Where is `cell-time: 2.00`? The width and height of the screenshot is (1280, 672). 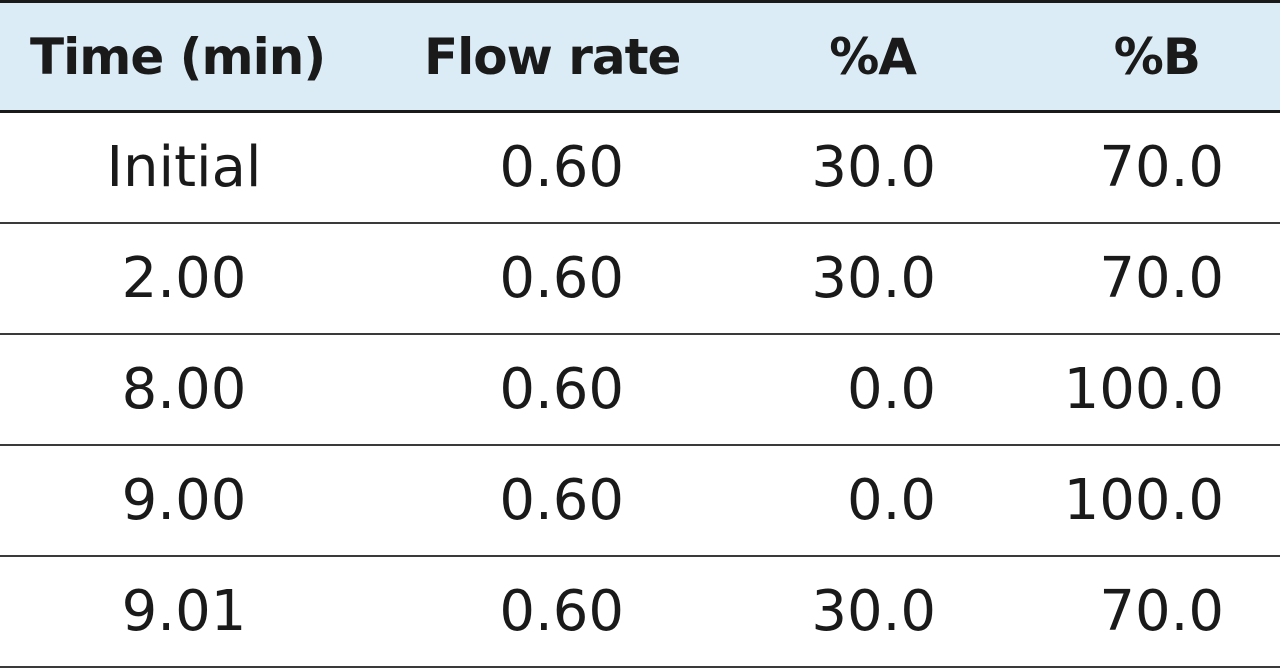
cell-time: 2.00 is located at coordinates (186, 278).